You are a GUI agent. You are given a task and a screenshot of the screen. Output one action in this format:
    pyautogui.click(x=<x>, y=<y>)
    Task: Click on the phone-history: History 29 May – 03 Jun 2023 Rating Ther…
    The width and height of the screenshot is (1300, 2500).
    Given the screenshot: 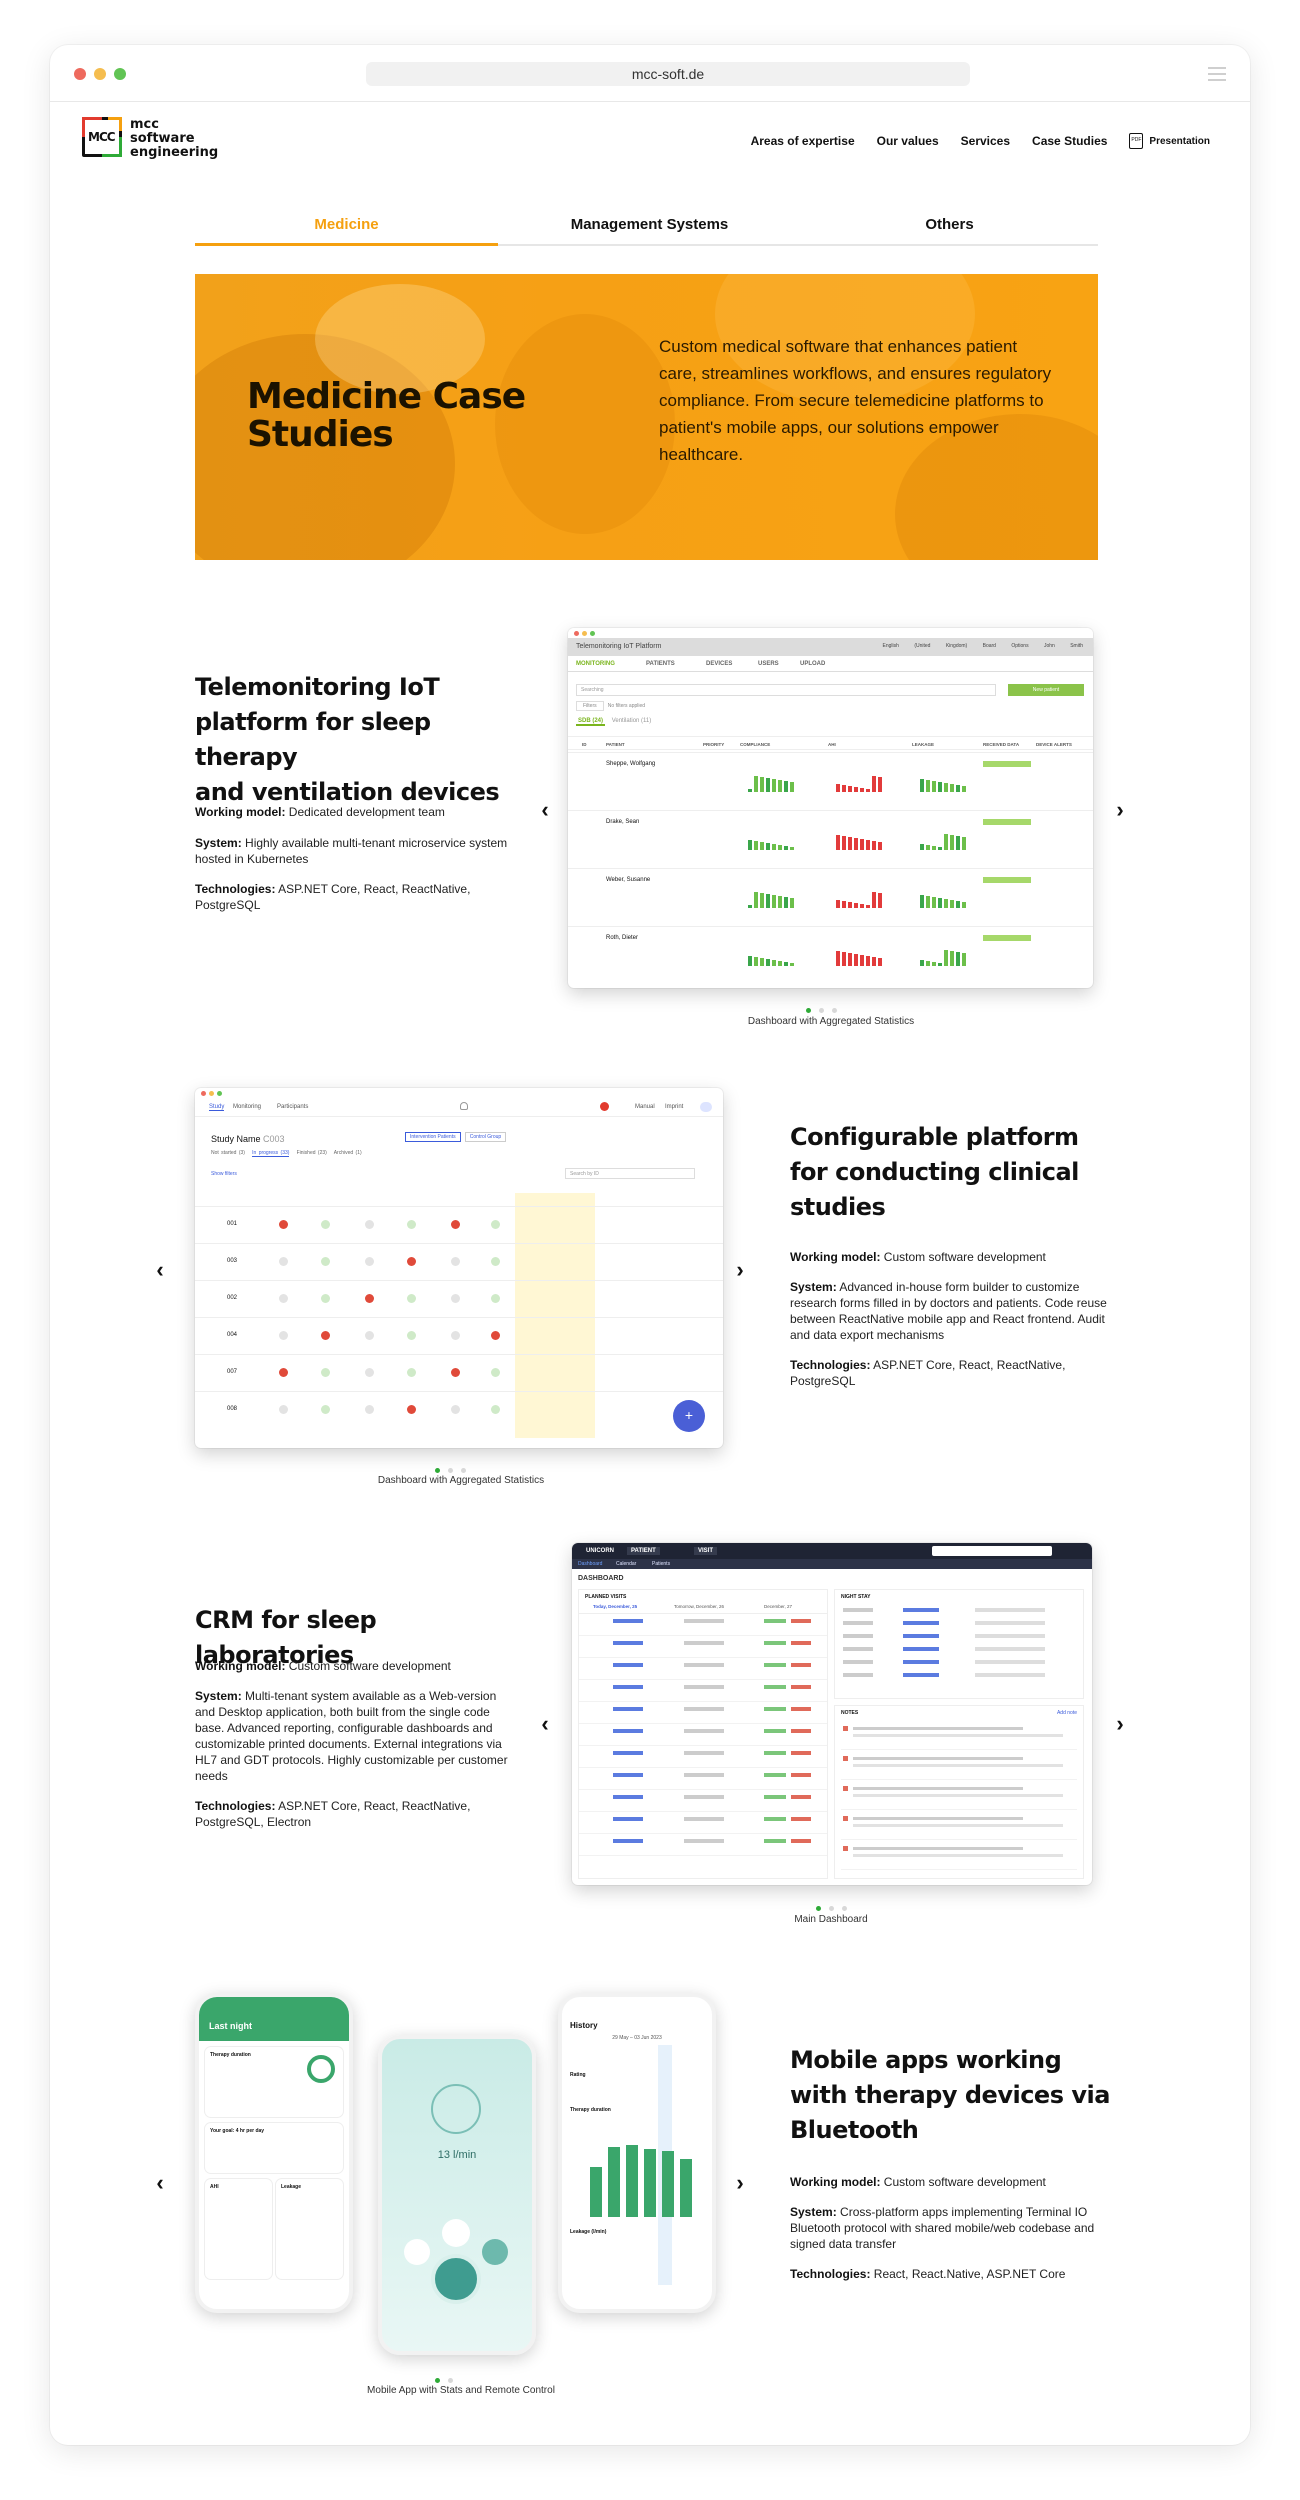 What is the action you would take?
    pyautogui.click(x=637, y=2153)
    